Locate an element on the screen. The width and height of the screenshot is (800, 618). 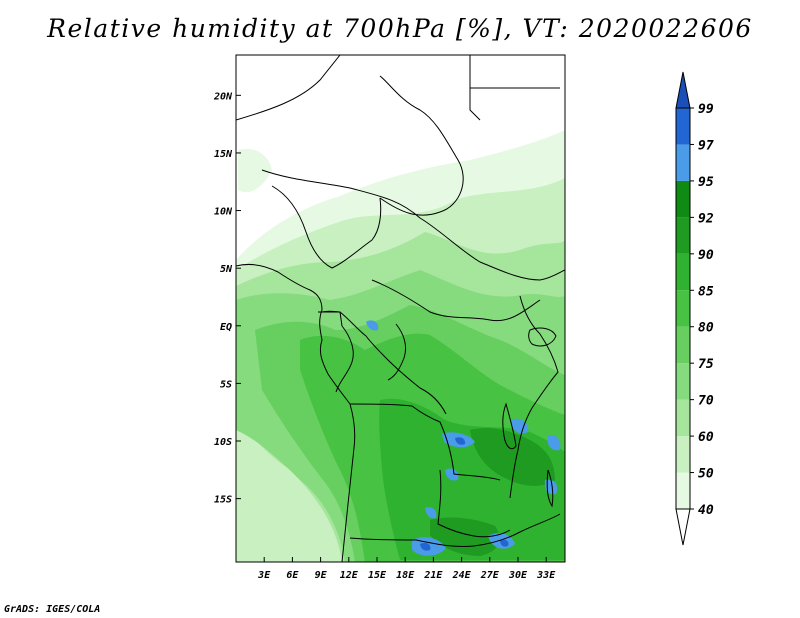
latitude-axis: 20N 15N 10N 5N EQ 5S 10S 15S is located at coordinates (227, 298).